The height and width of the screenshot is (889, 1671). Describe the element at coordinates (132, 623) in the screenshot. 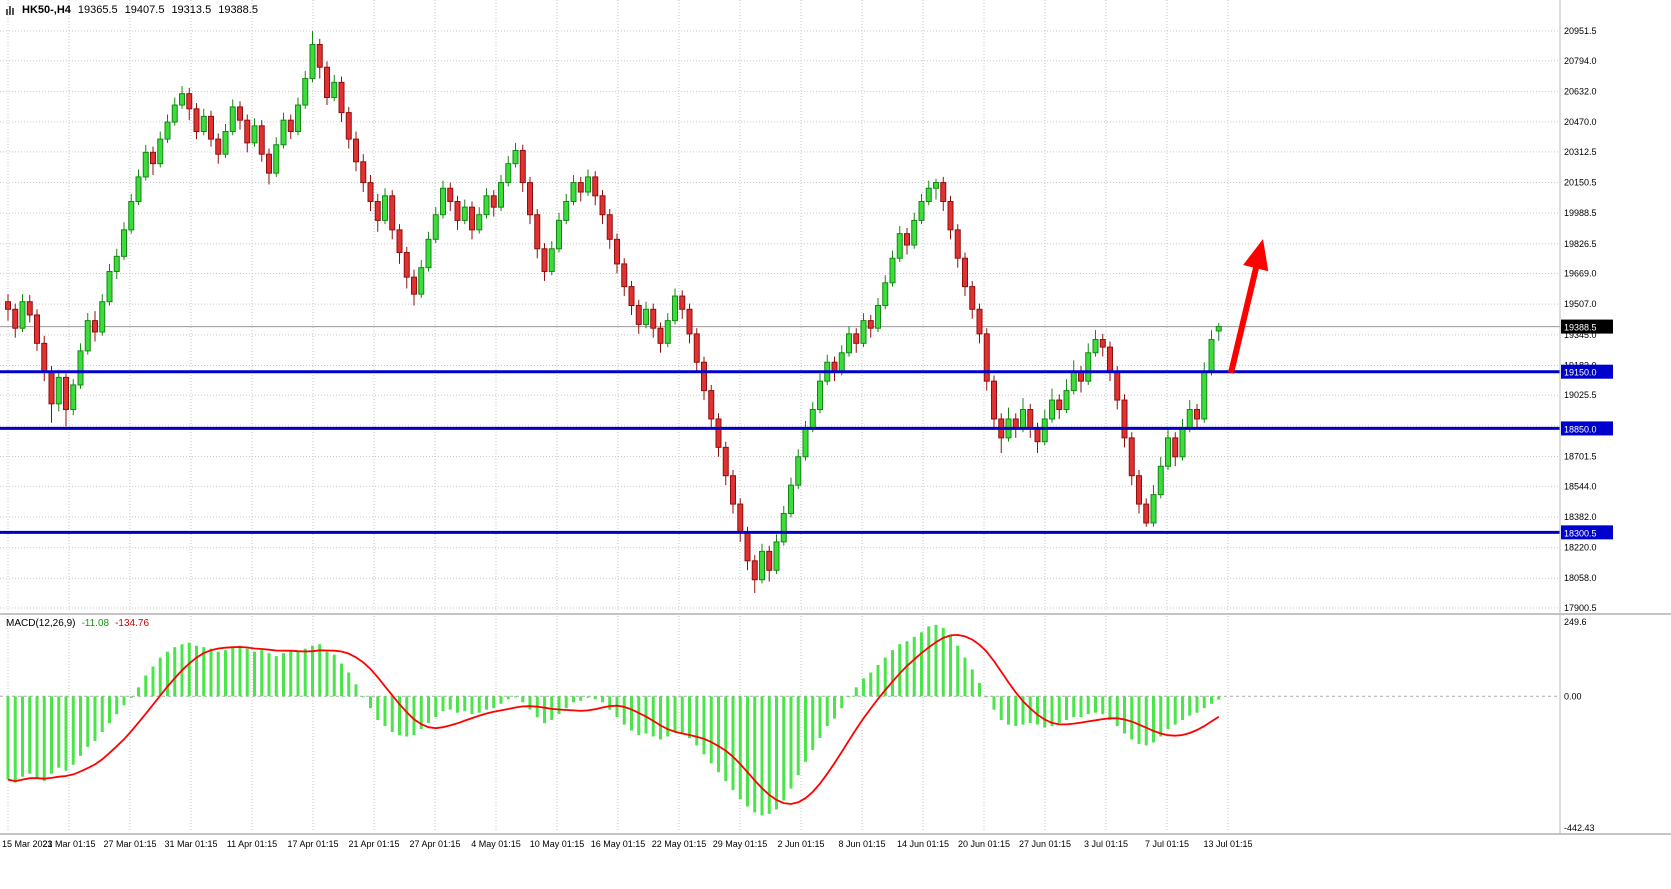

I see `macd-signal-value: -134.76` at that location.